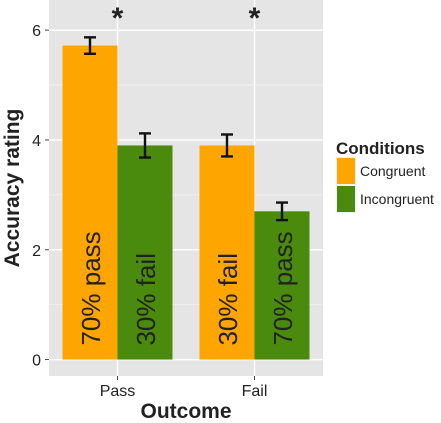  What do you see at coordinates (36, 31) in the screenshot?
I see `y-tick-label: 6` at bounding box center [36, 31].